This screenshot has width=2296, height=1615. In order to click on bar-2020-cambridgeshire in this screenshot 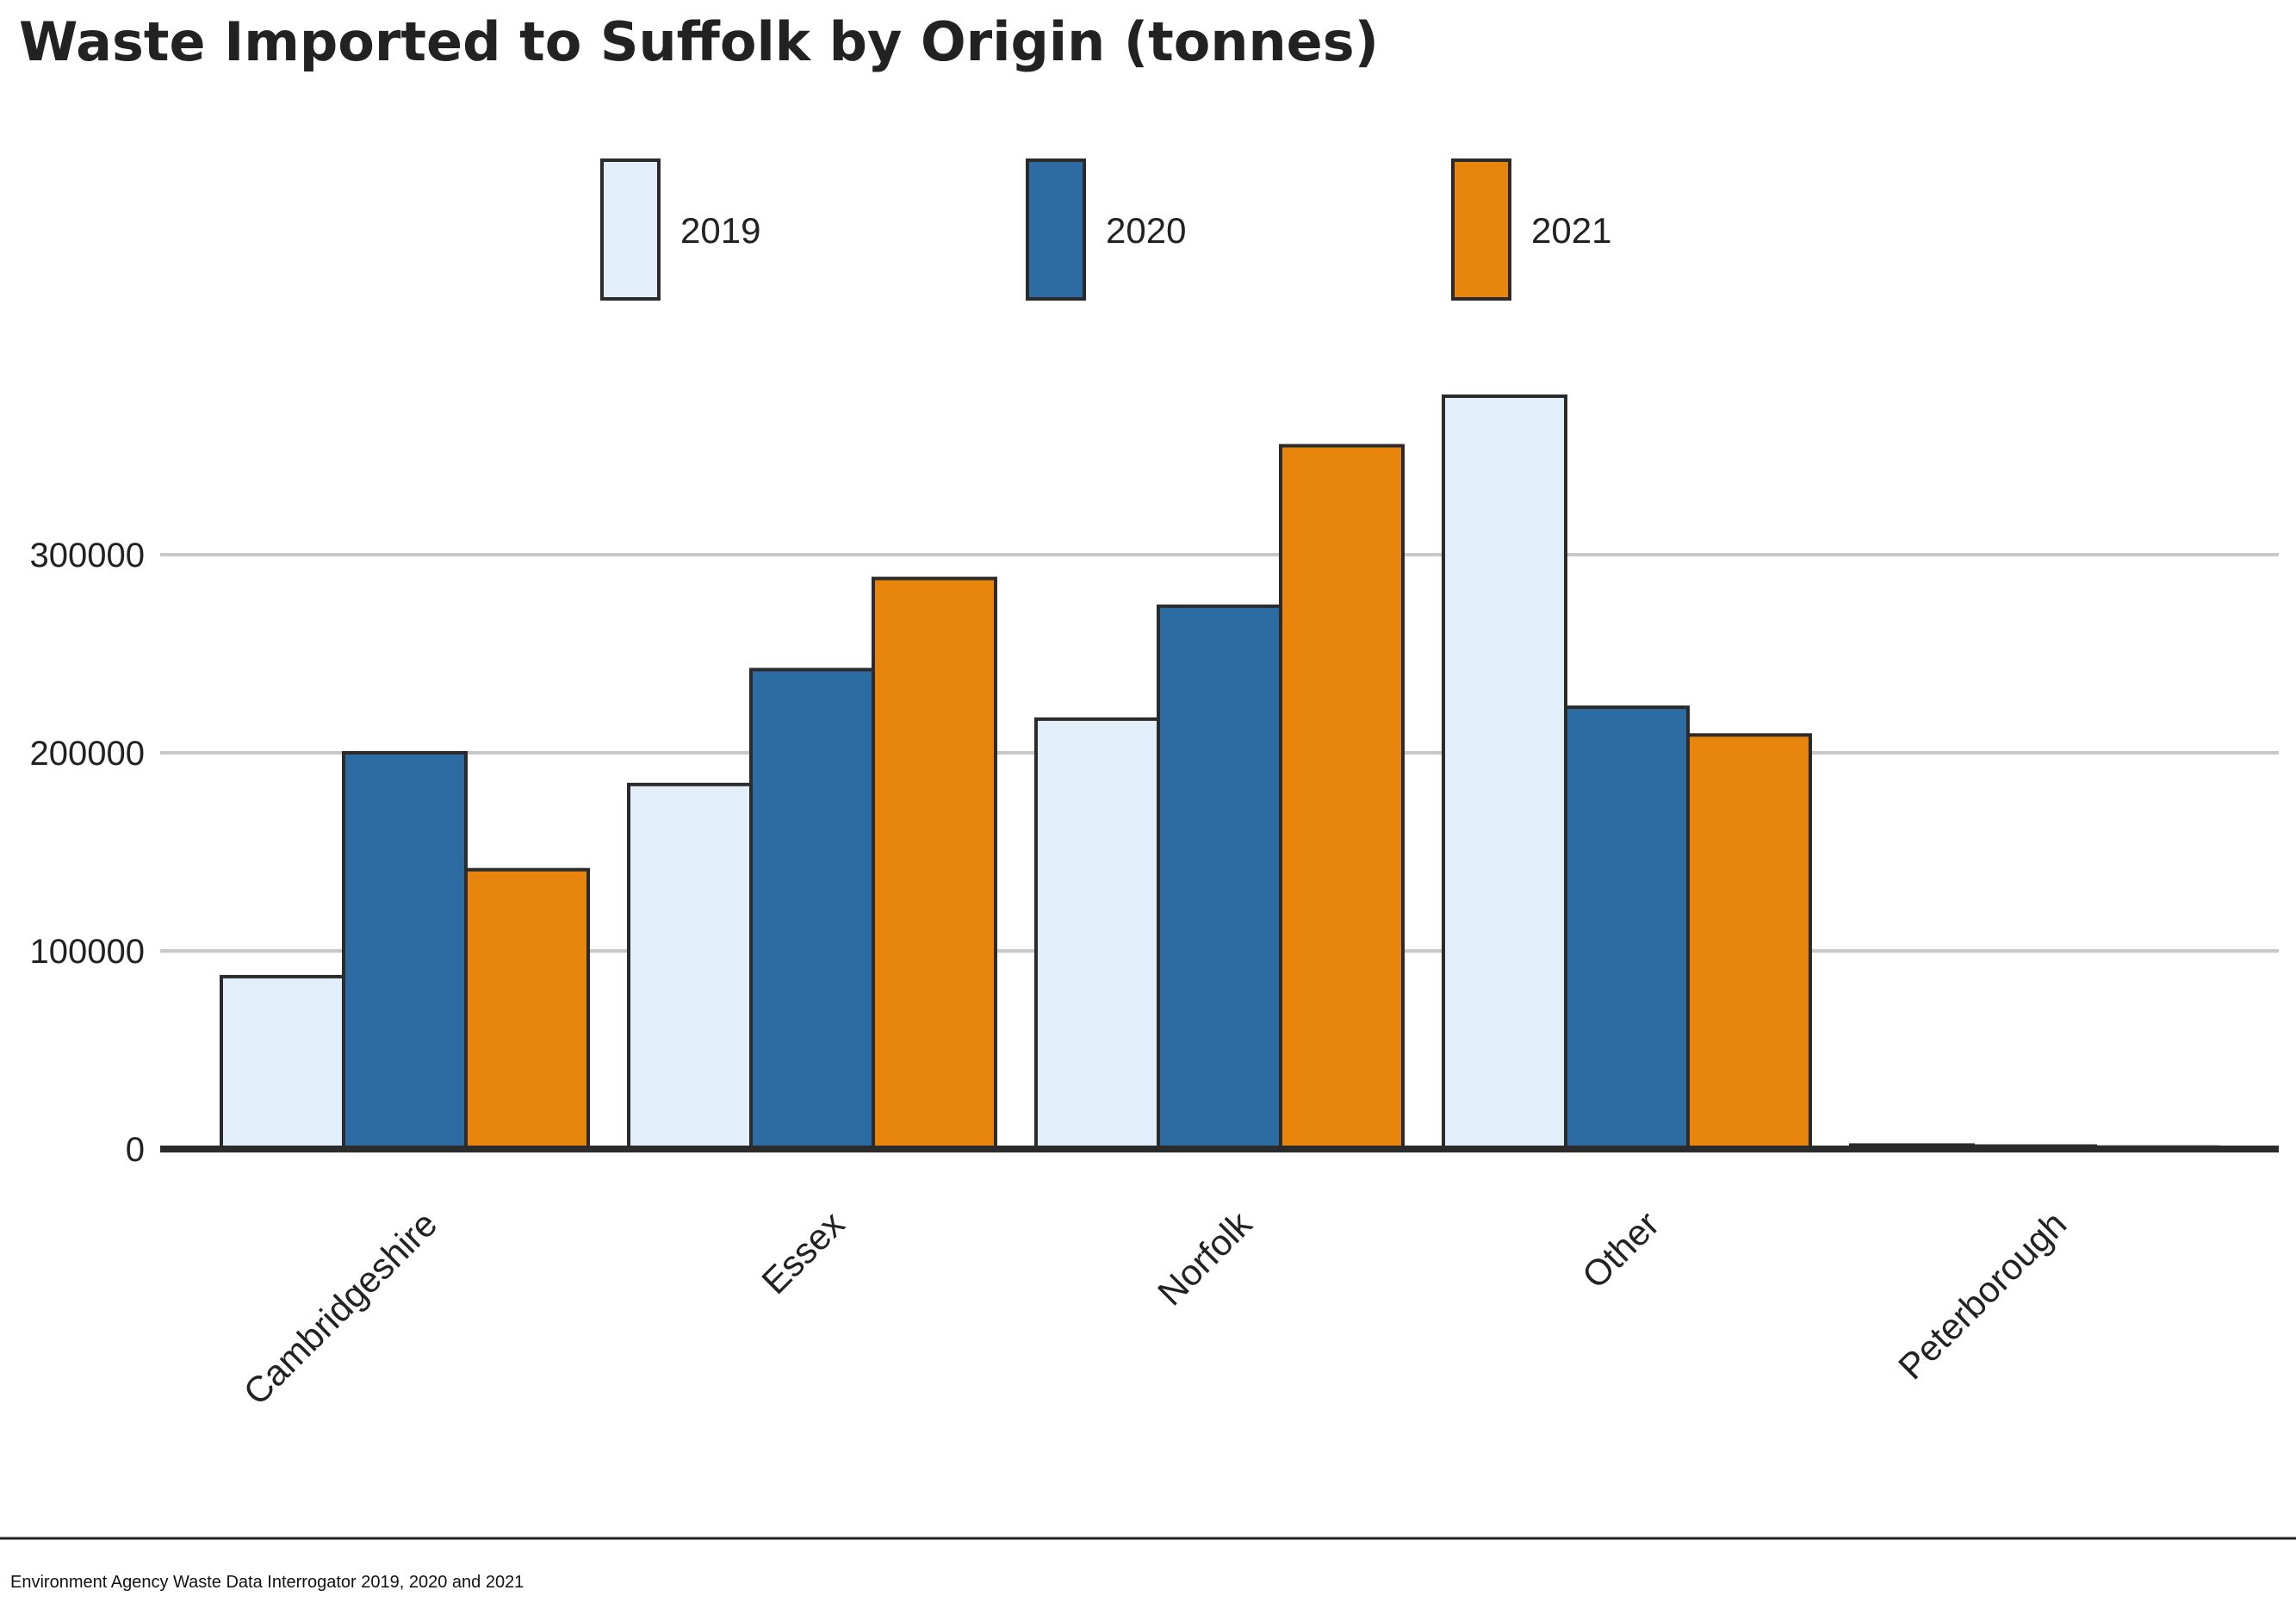, I will do `click(405, 951)`.